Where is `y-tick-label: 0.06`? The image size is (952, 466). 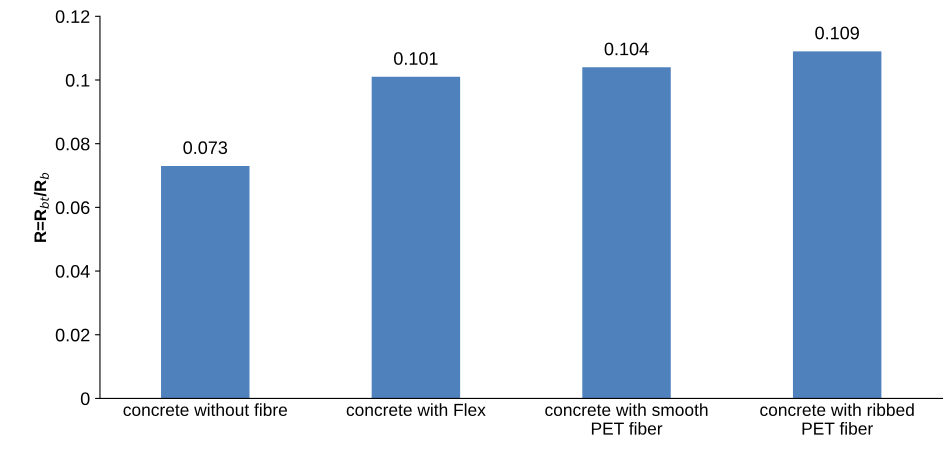
y-tick-label: 0.06 is located at coordinates (73, 207).